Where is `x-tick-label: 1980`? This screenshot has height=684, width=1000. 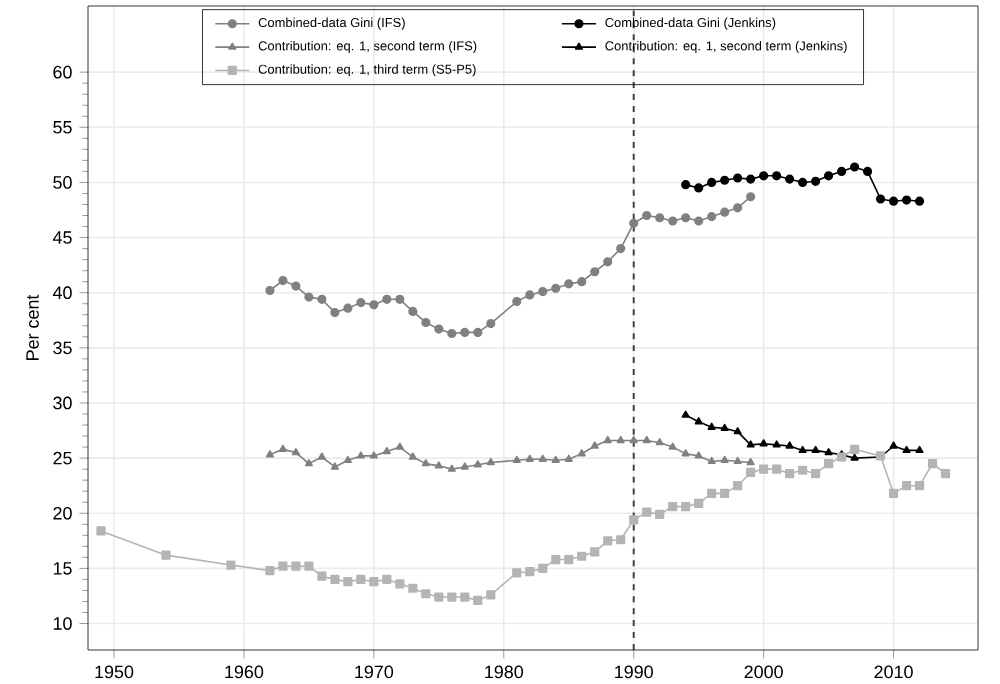
x-tick-label: 1980 is located at coordinates (504, 671).